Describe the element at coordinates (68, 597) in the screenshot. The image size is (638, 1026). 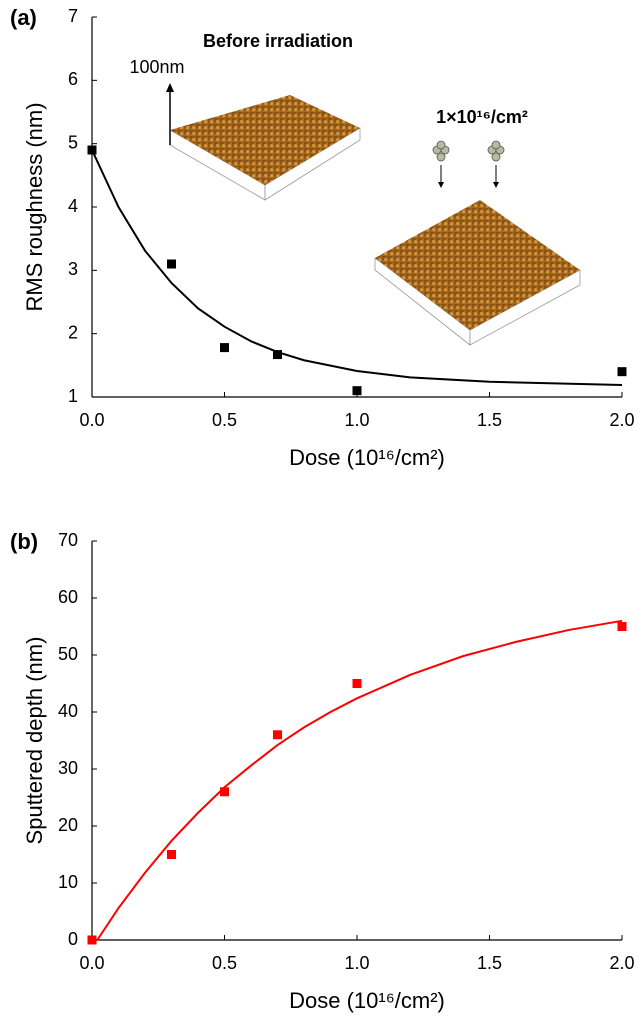
I see `y-tick-label: 60` at that location.